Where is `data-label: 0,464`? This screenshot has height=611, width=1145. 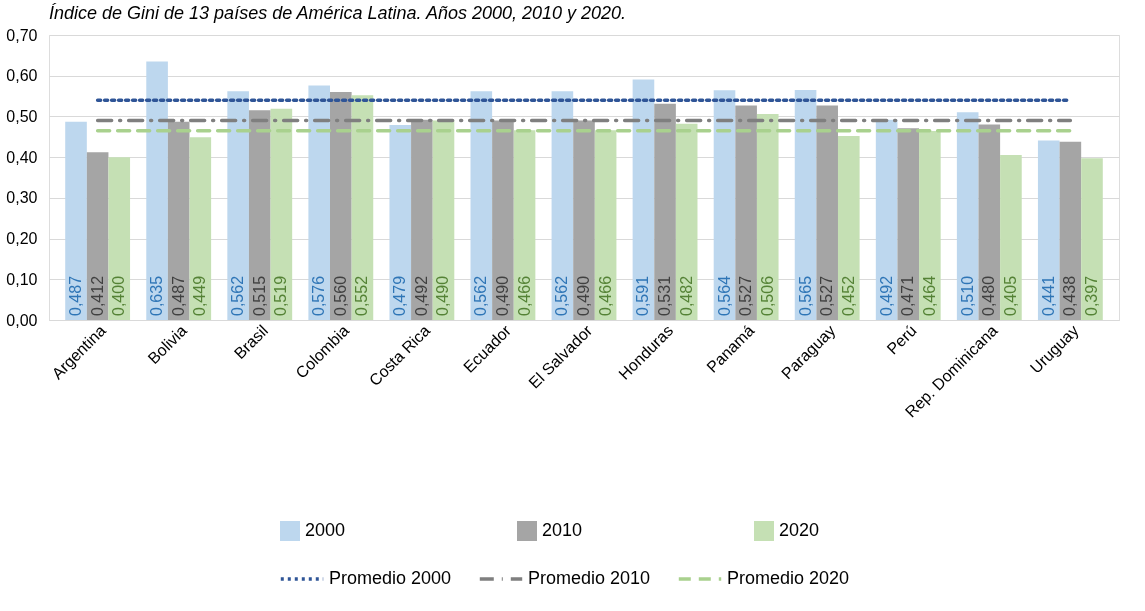 data-label: 0,464 is located at coordinates (929, 295).